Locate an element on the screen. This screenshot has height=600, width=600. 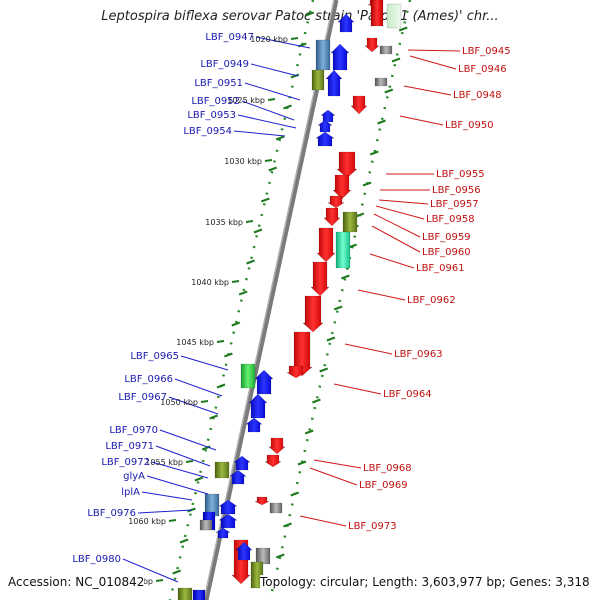
steel-feature-box is located at coordinates (323, 55).